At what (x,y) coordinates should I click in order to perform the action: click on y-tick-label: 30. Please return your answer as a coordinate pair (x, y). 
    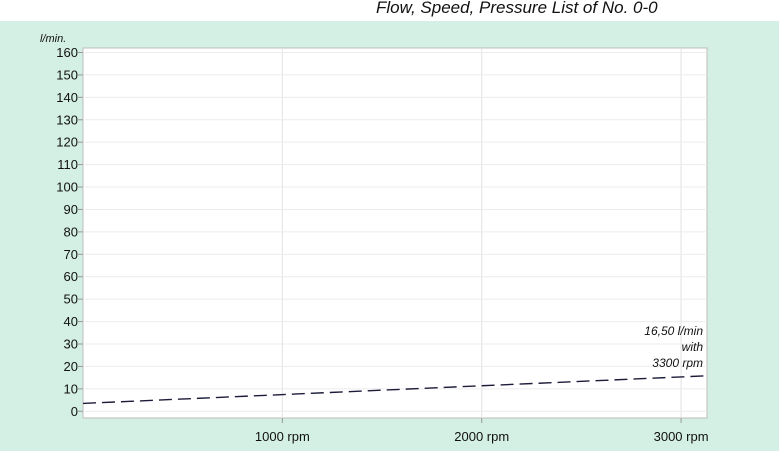
    Looking at the image, I should click on (71, 344).